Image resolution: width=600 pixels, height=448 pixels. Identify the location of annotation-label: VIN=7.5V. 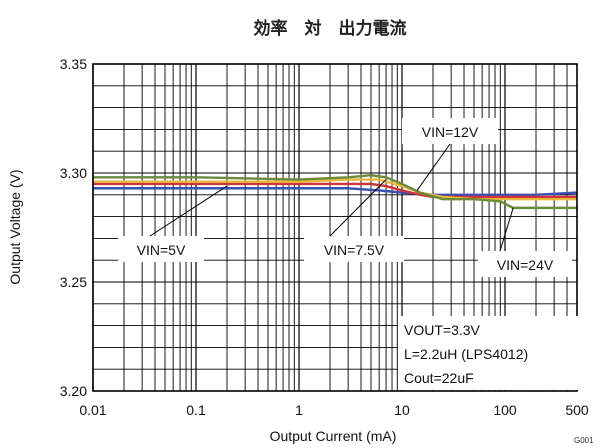
(354, 250).